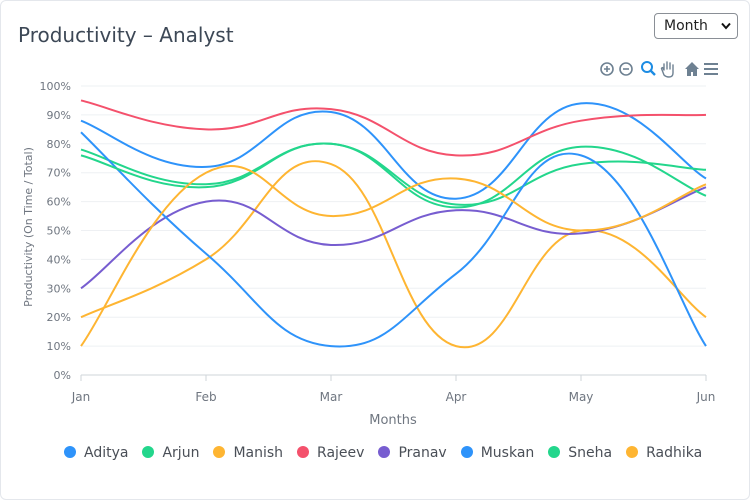 Image resolution: width=750 pixels, height=500 pixels. Describe the element at coordinates (668, 69) in the screenshot. I see `pan-icon` at that location.